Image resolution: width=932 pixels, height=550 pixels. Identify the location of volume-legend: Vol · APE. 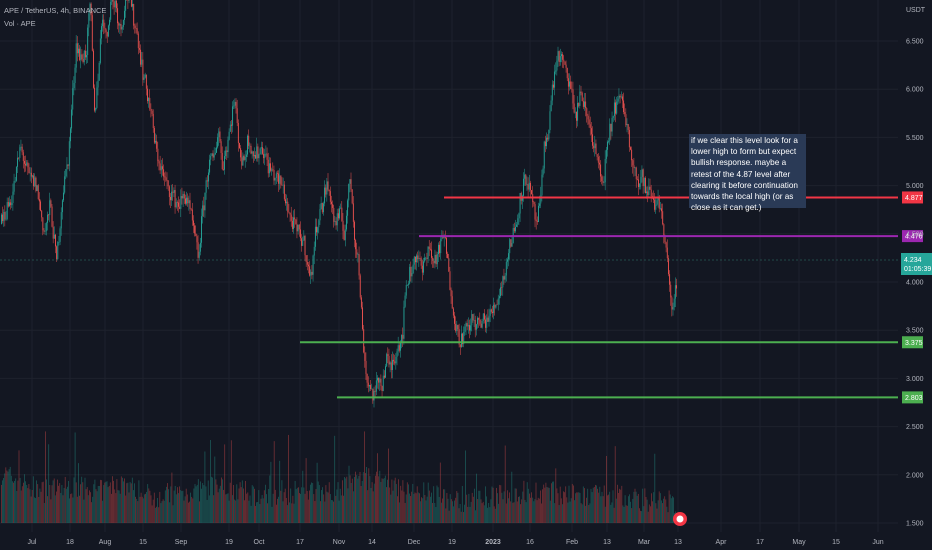
(20, 23).